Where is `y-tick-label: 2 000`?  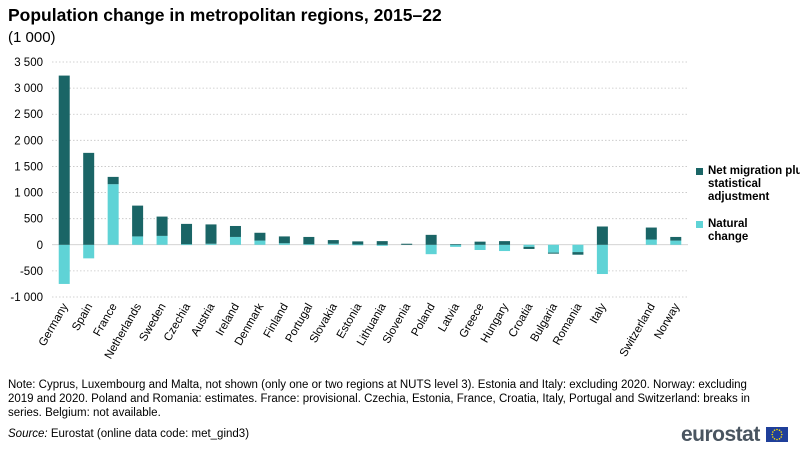
y-tick-label: 2 000 is located at coordinates (28, 141).